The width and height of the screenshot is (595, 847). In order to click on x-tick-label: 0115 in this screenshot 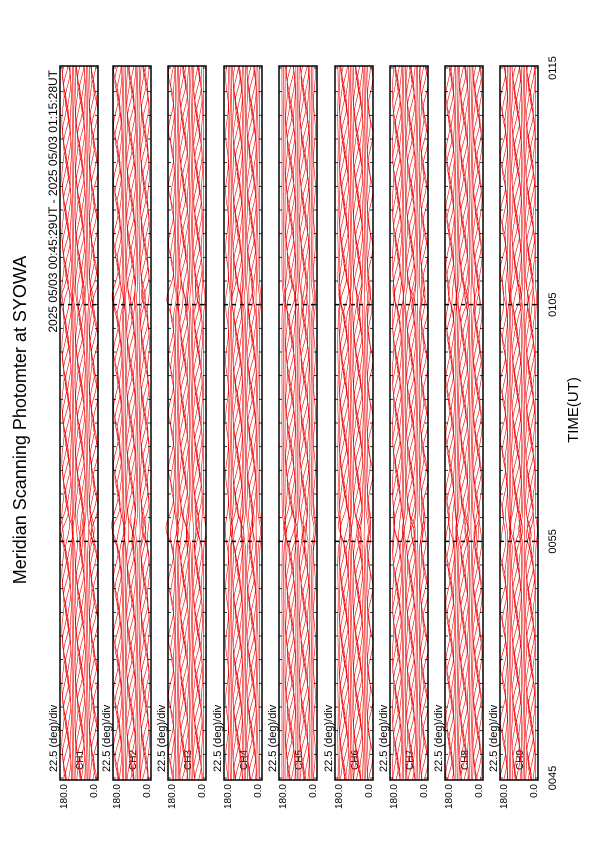, I will do `click(553, 68)`.